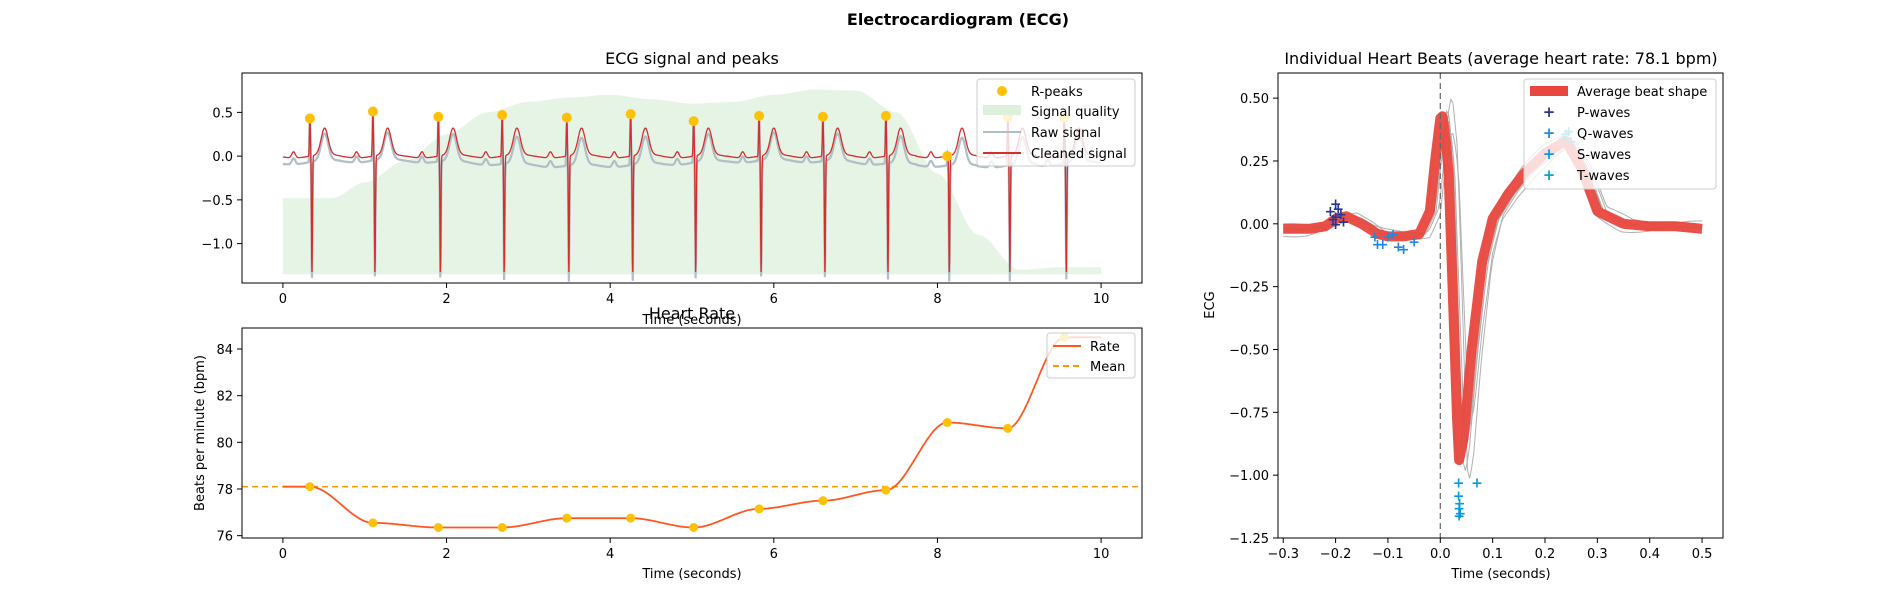 Image resolution: width=1900 pixels, height=600 pixels. I want to click on beats-y-tick-label: −0.50, so click(1249, 350).